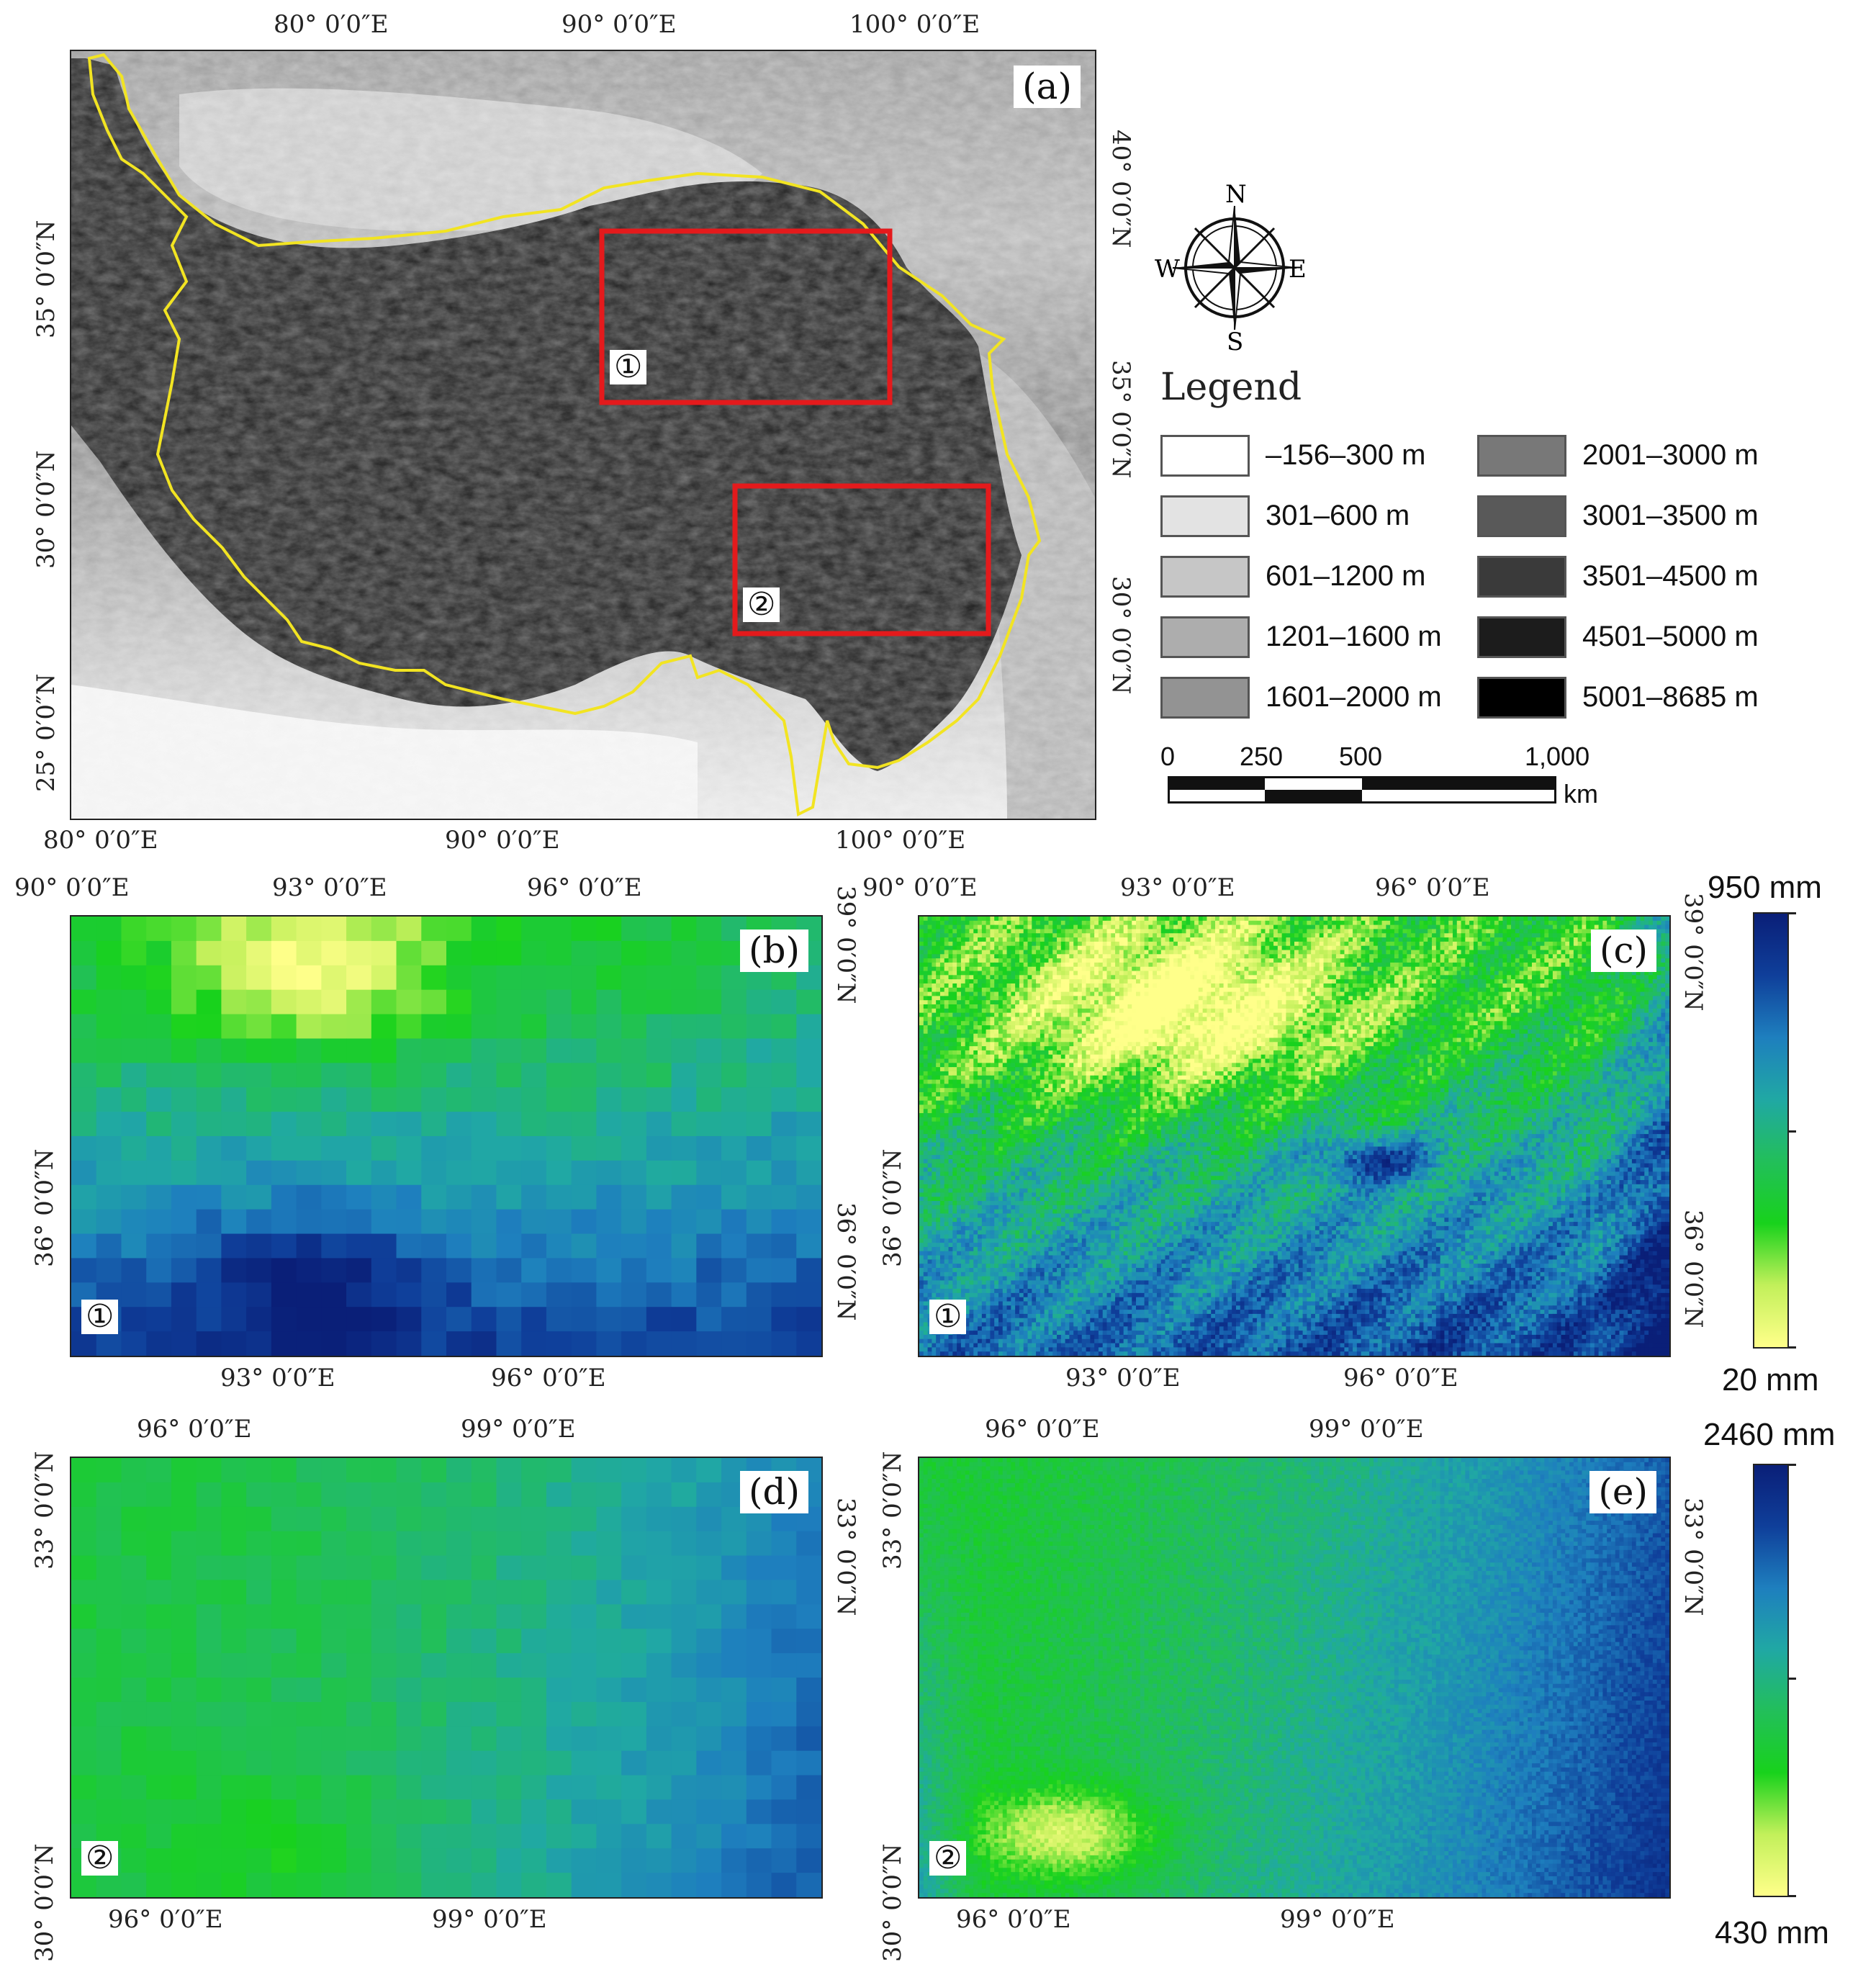  I want to click on region-1-marker: ①, so click(628, 367).